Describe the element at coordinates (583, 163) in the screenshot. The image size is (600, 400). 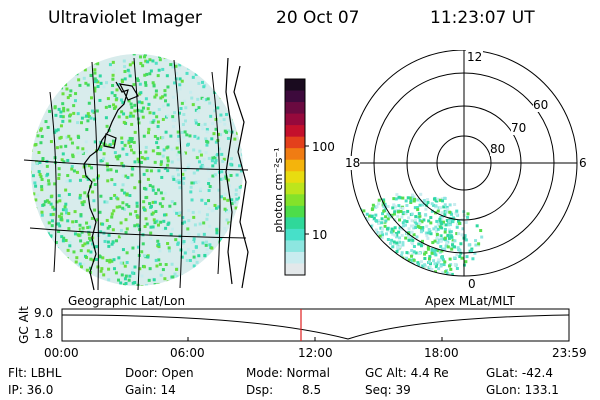
I see `mlt-label-6: 6` at that location.